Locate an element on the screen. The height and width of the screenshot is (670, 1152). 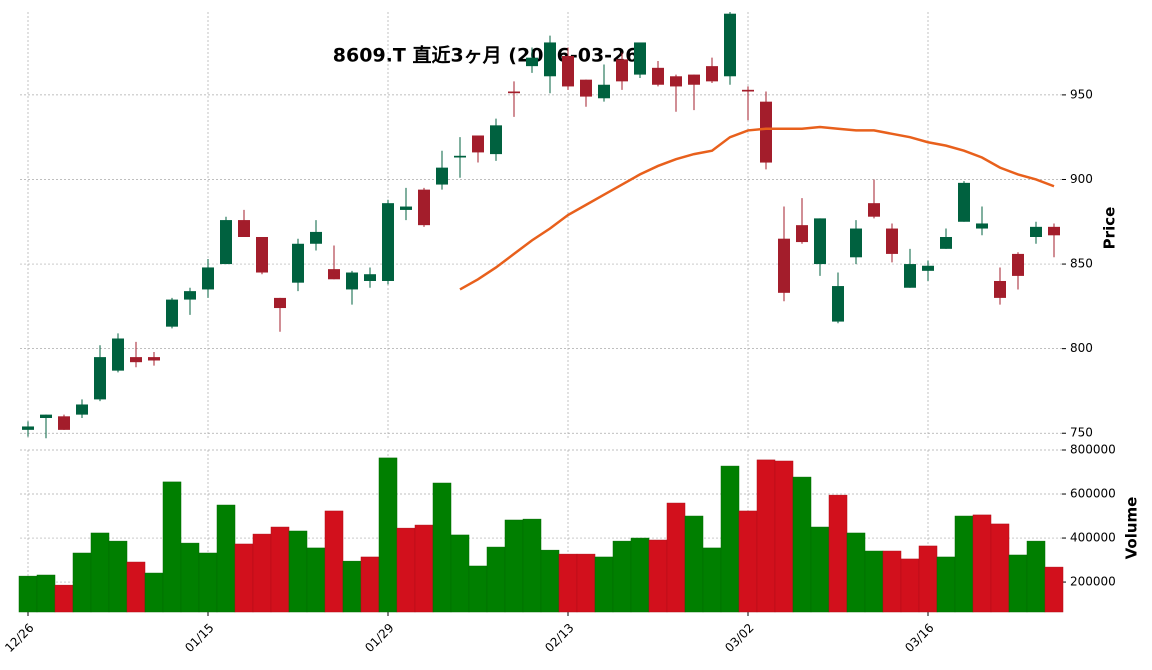
y-tick-label: 800 is located at coordinates (1081, 348).